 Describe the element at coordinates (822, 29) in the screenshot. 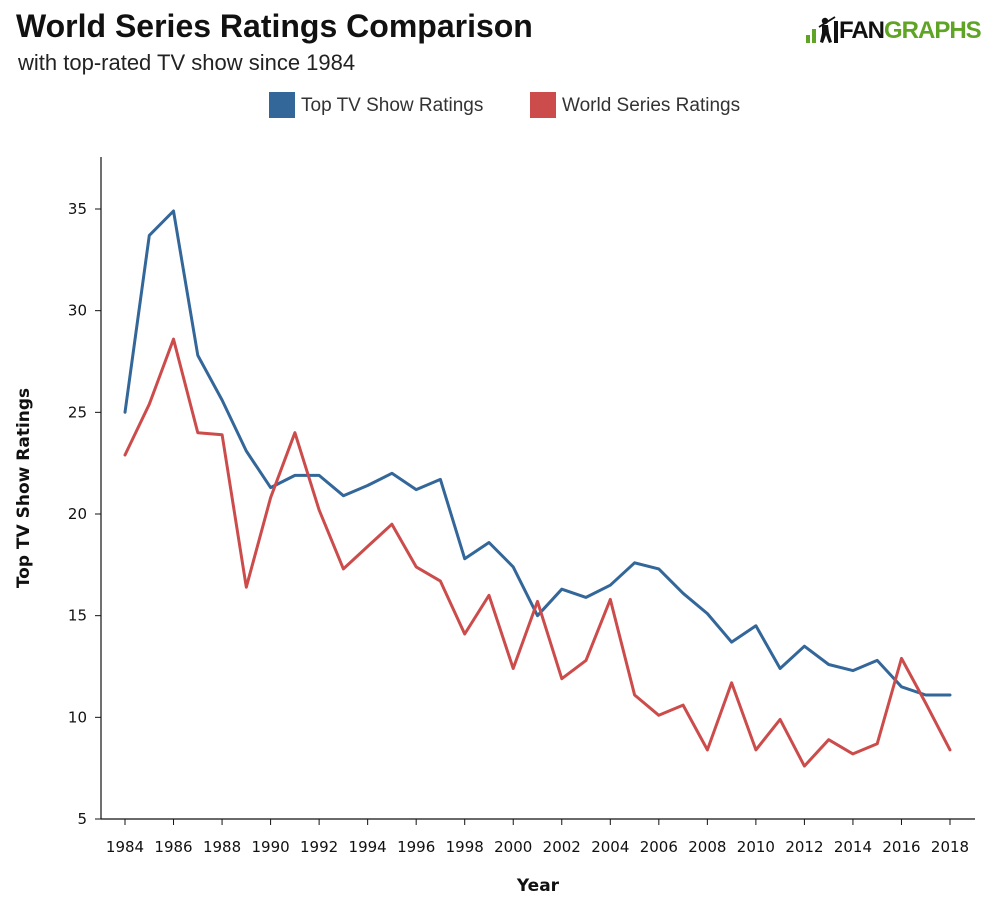

I see `batter-icon` at that location.